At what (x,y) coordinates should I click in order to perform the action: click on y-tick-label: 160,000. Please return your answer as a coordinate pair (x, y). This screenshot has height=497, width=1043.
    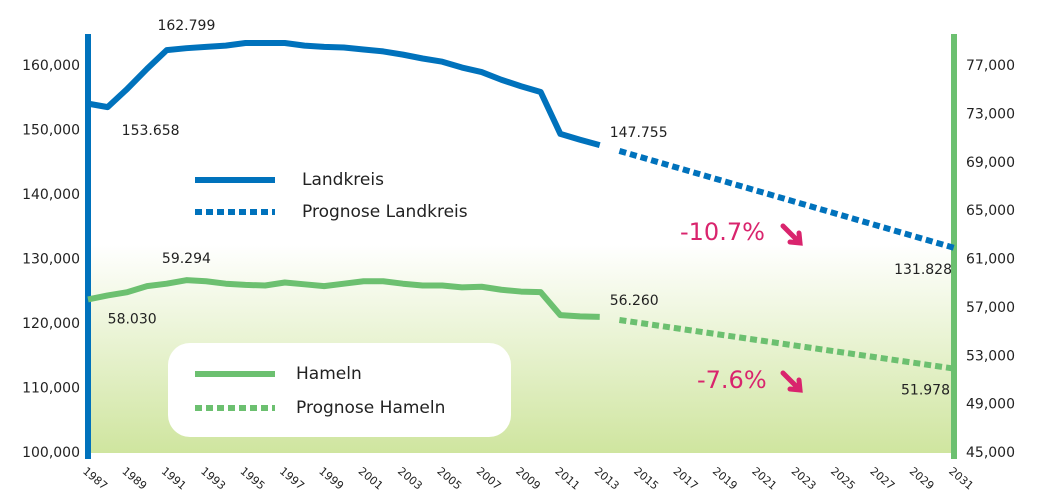
    Looking at the image, I should click on (51, 66).